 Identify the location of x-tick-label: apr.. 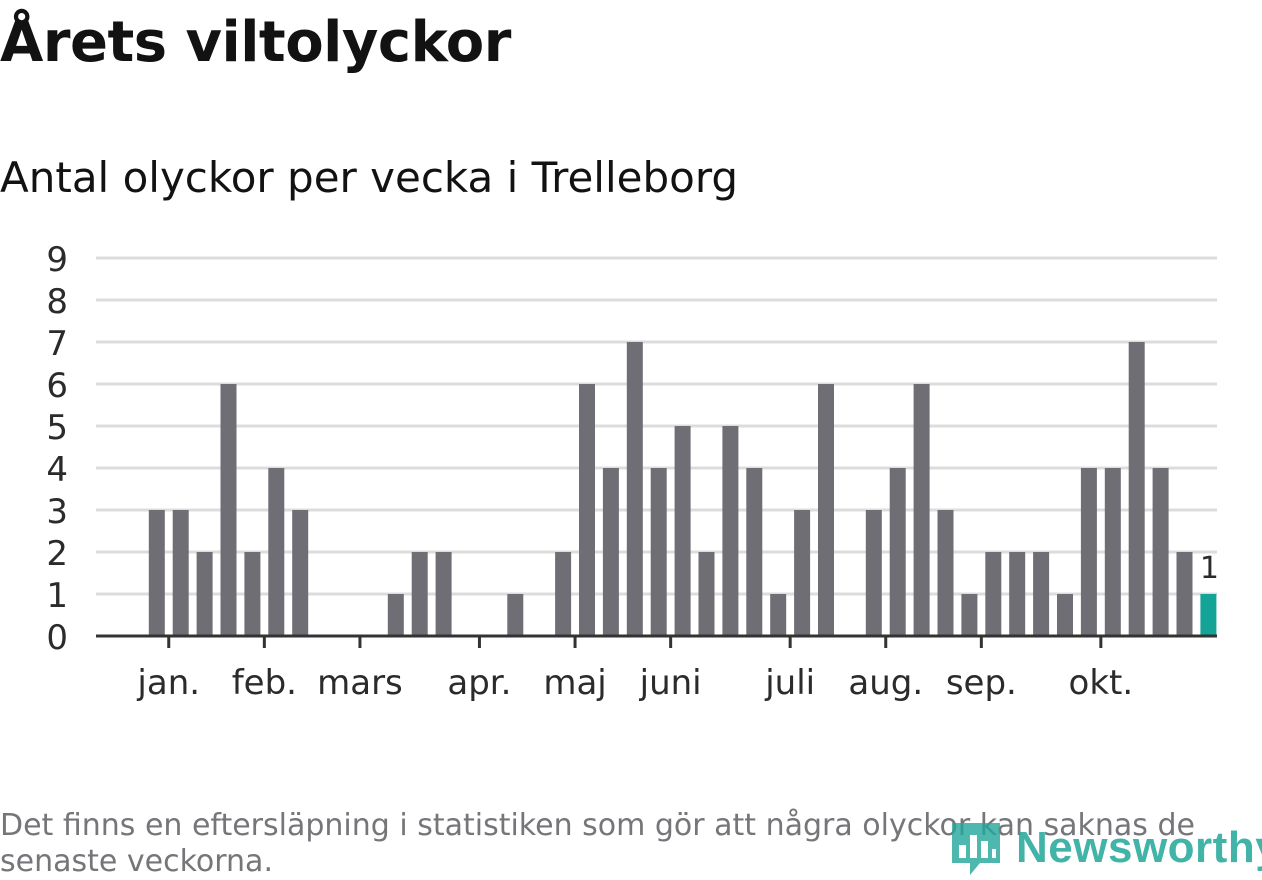
(479, 683).